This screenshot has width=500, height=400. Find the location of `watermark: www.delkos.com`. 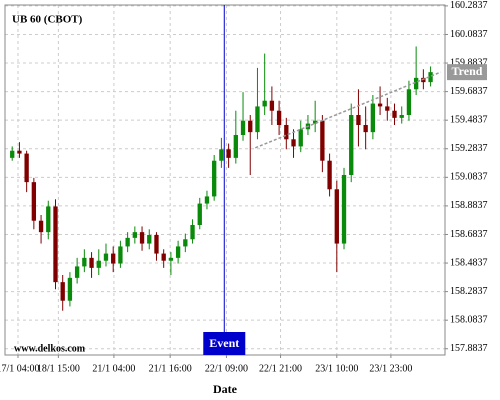

watermark: www.delkos.com is located at coordinates (50, 348).